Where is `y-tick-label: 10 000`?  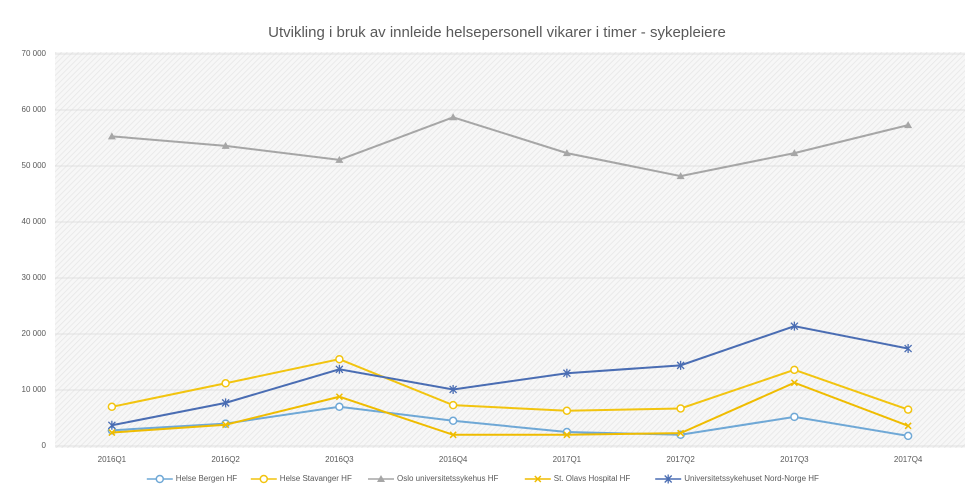
y-tick-label: 10 000 is located at coordinates (34, 389).